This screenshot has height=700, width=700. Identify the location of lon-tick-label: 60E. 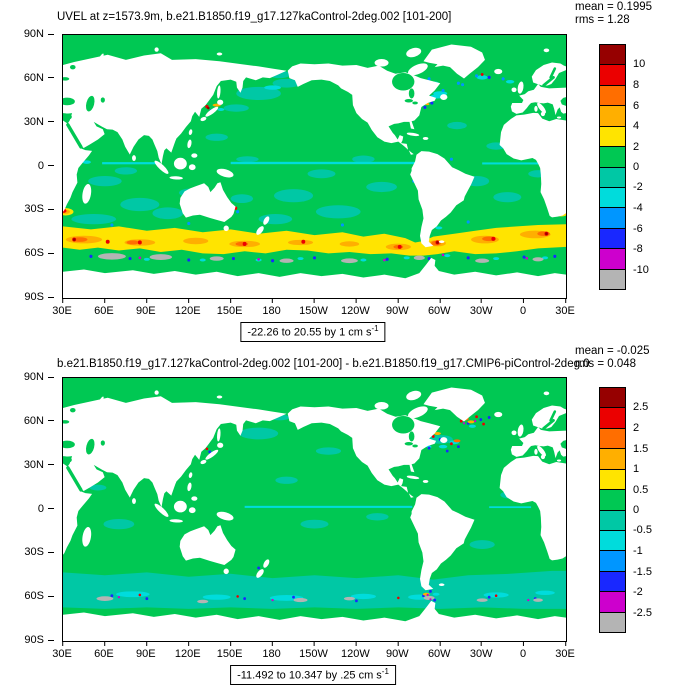
(104, 307).